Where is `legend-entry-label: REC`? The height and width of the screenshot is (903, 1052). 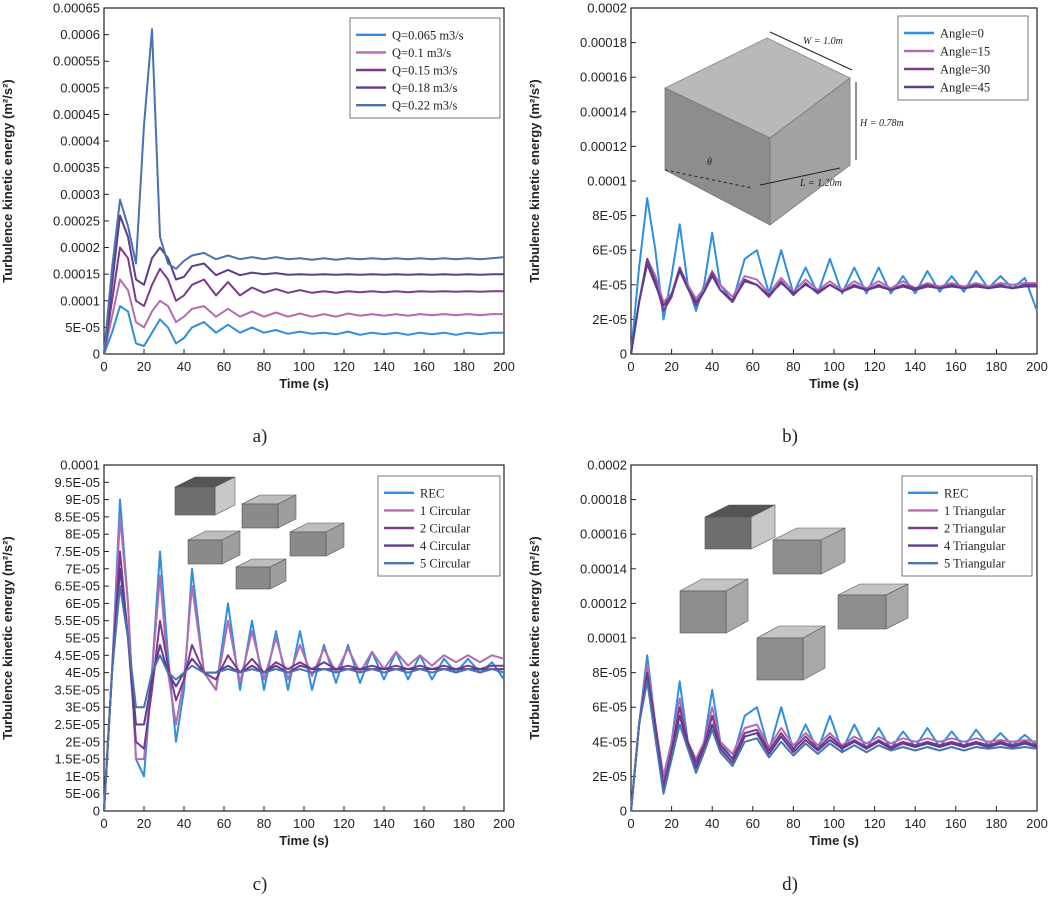 legend-entry-label: REC is located at coordinates (956, 493).